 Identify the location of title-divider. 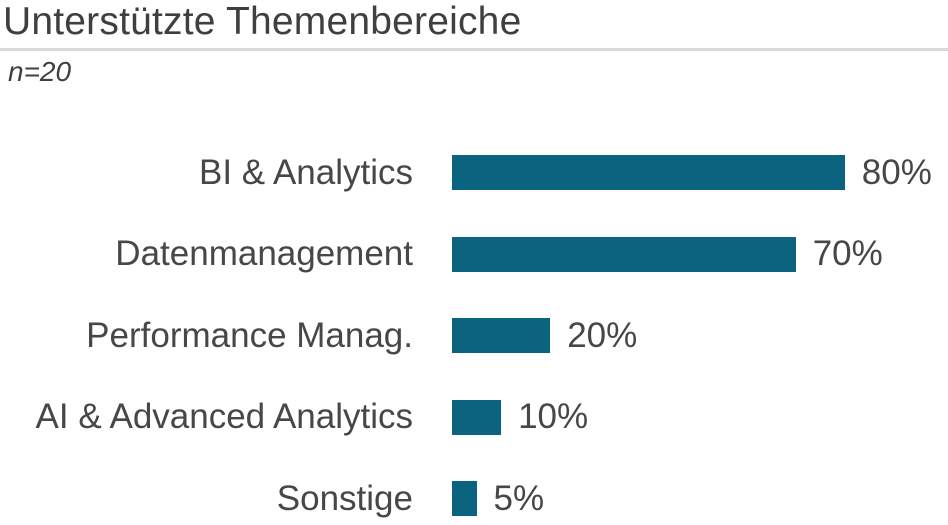
(474, 49).